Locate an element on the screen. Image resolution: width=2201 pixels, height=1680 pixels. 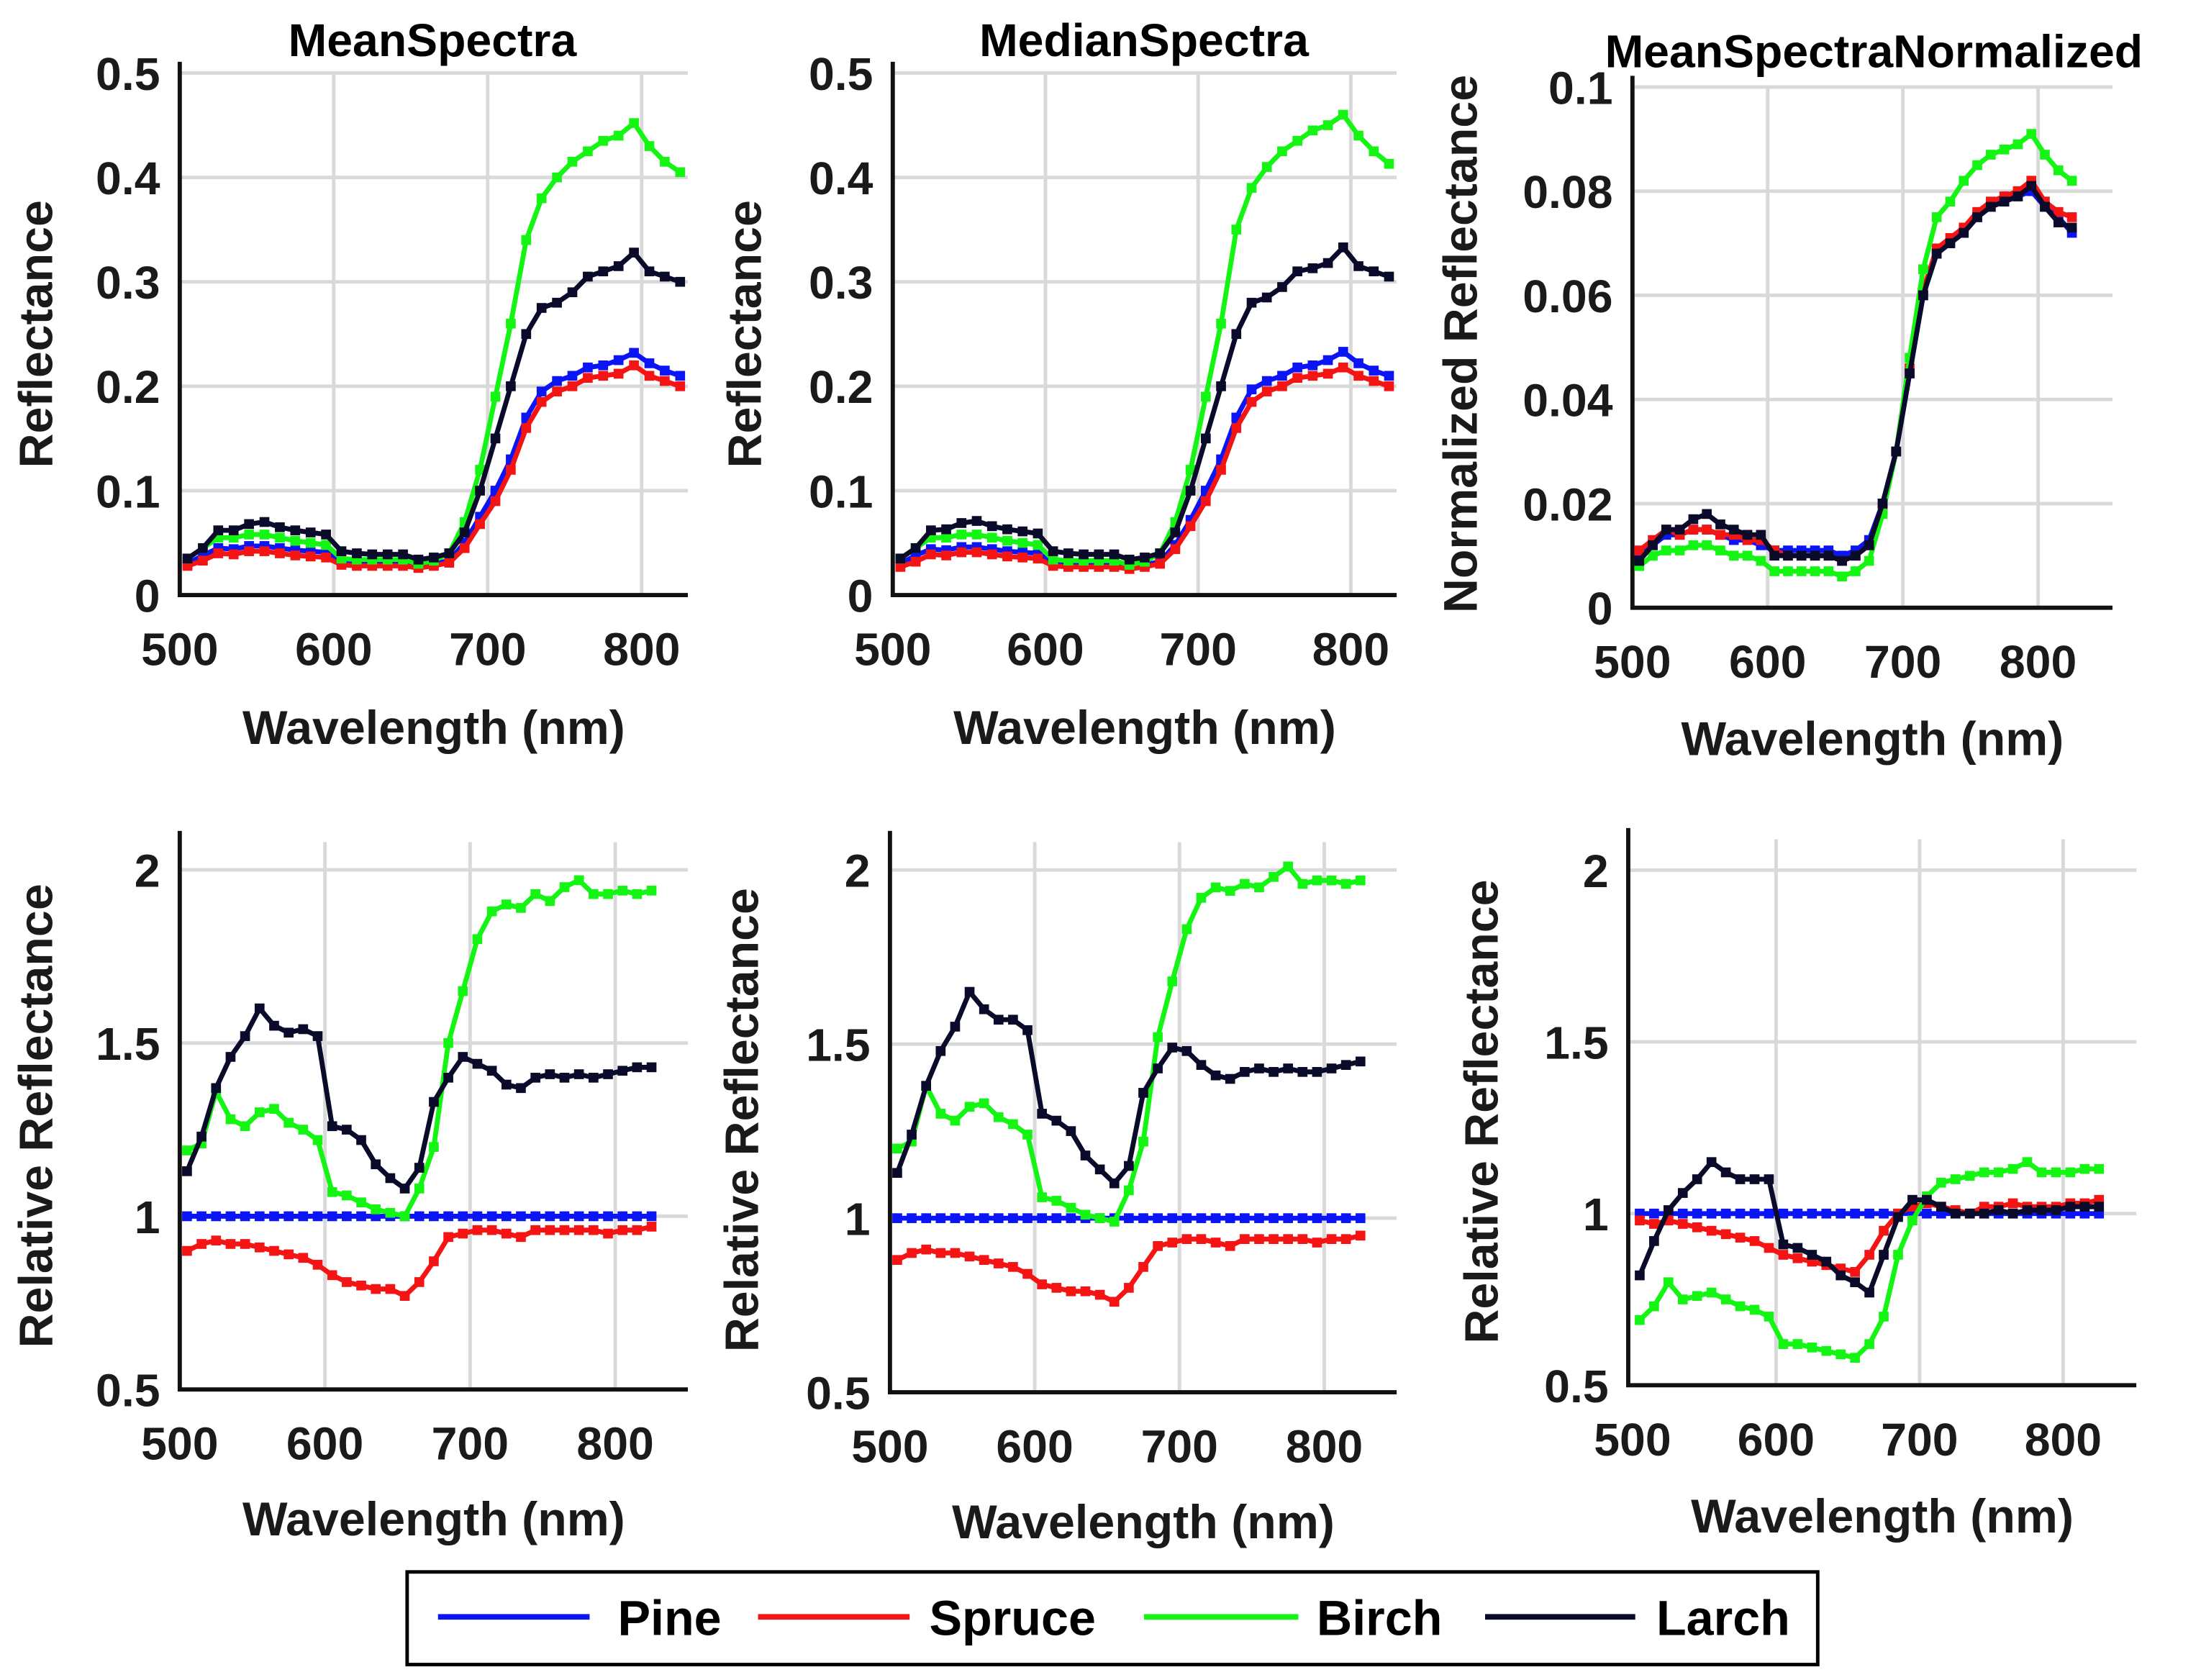
y-tick-label: 2 is located at coordinates (1596, 871).